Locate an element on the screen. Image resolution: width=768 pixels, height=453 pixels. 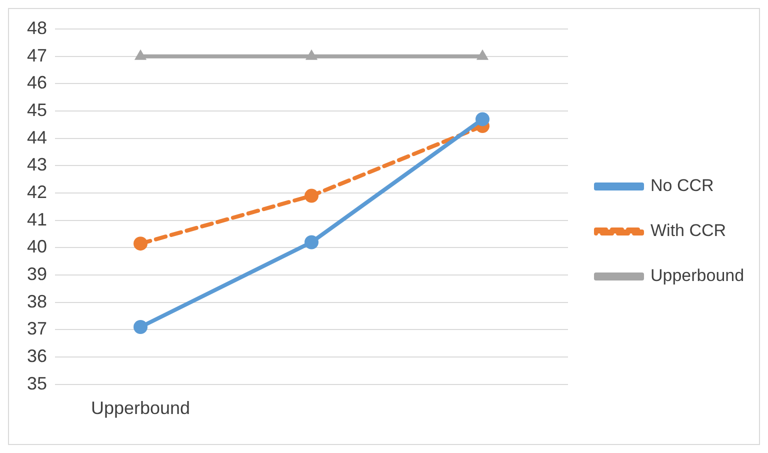
y-tick-label: 36 is located at coordinates (37, 356).